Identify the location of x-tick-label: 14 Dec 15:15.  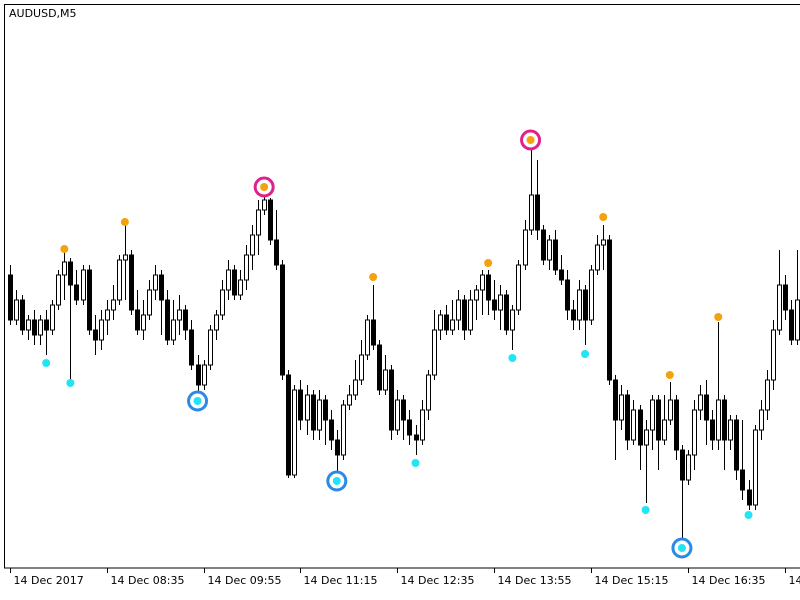
(632, 580).